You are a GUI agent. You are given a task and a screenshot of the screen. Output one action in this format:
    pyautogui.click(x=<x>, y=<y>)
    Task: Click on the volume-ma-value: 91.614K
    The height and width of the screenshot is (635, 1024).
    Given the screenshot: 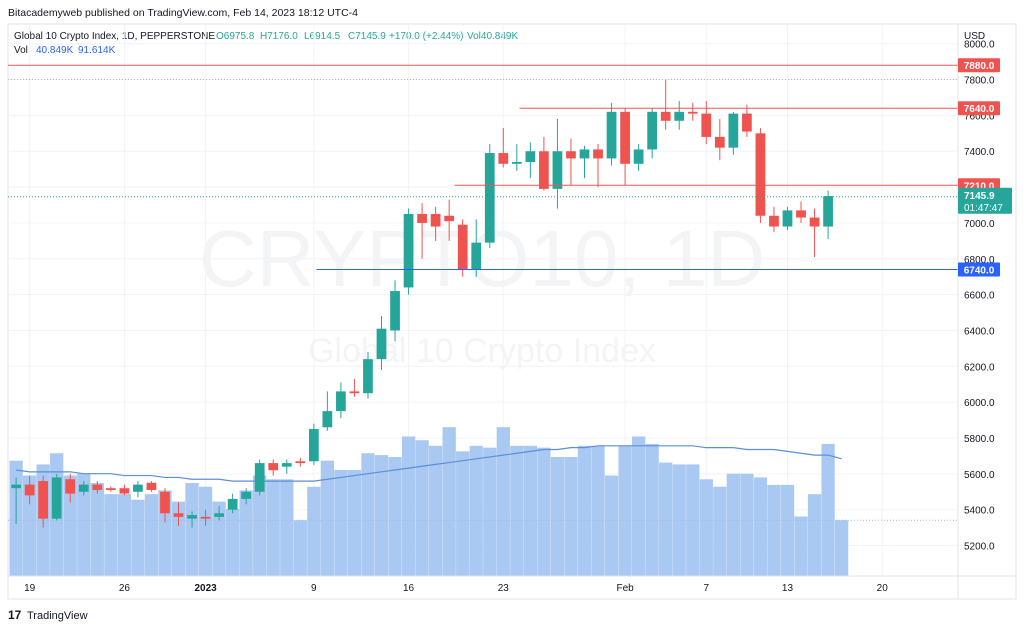 What is the action you would take?
    pyautogui.click(x=97, y=50)
    